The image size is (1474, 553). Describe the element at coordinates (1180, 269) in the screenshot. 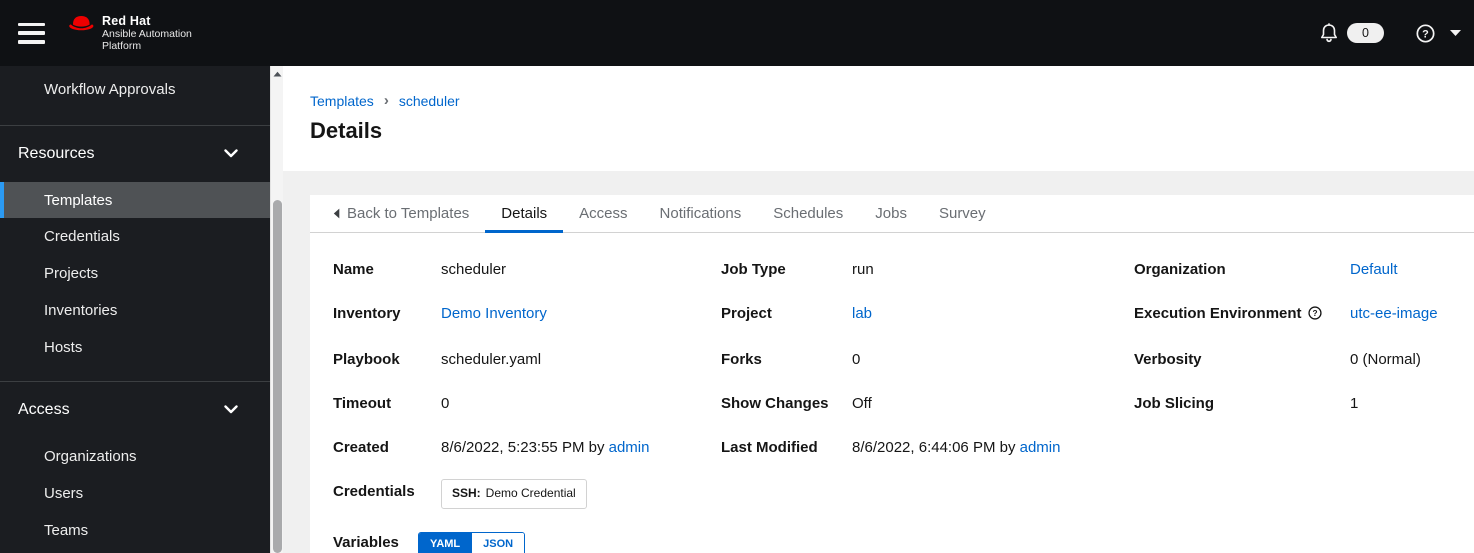

I see `field-label-organization: Organization` at that location.